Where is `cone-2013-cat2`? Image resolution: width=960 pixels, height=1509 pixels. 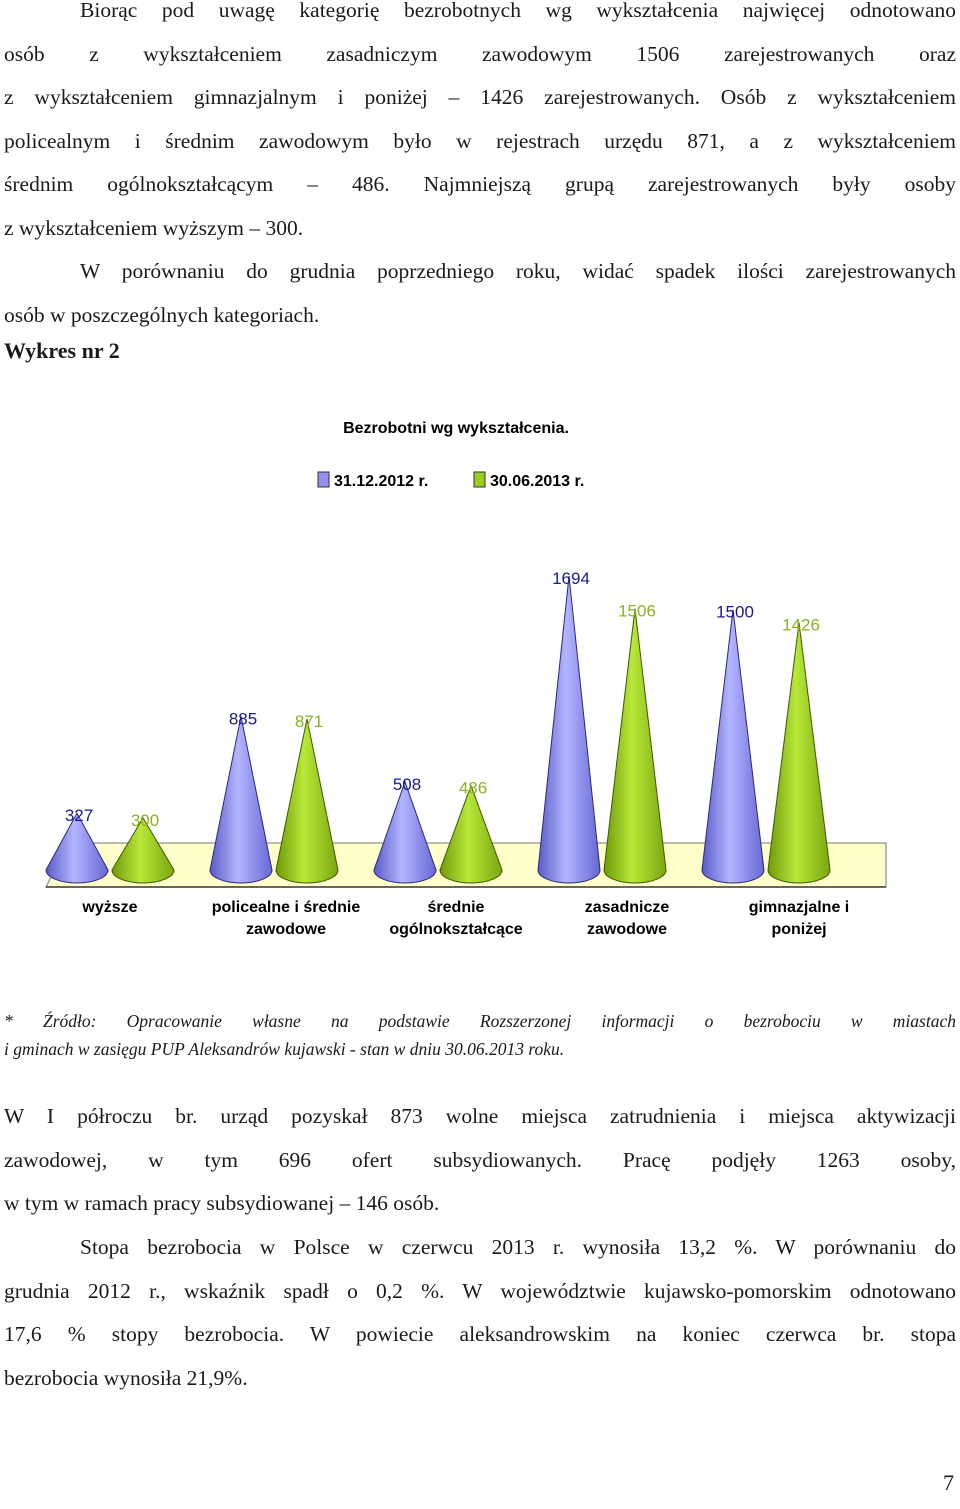
cone-2013-cat2 is located at coordinates (307, 801).